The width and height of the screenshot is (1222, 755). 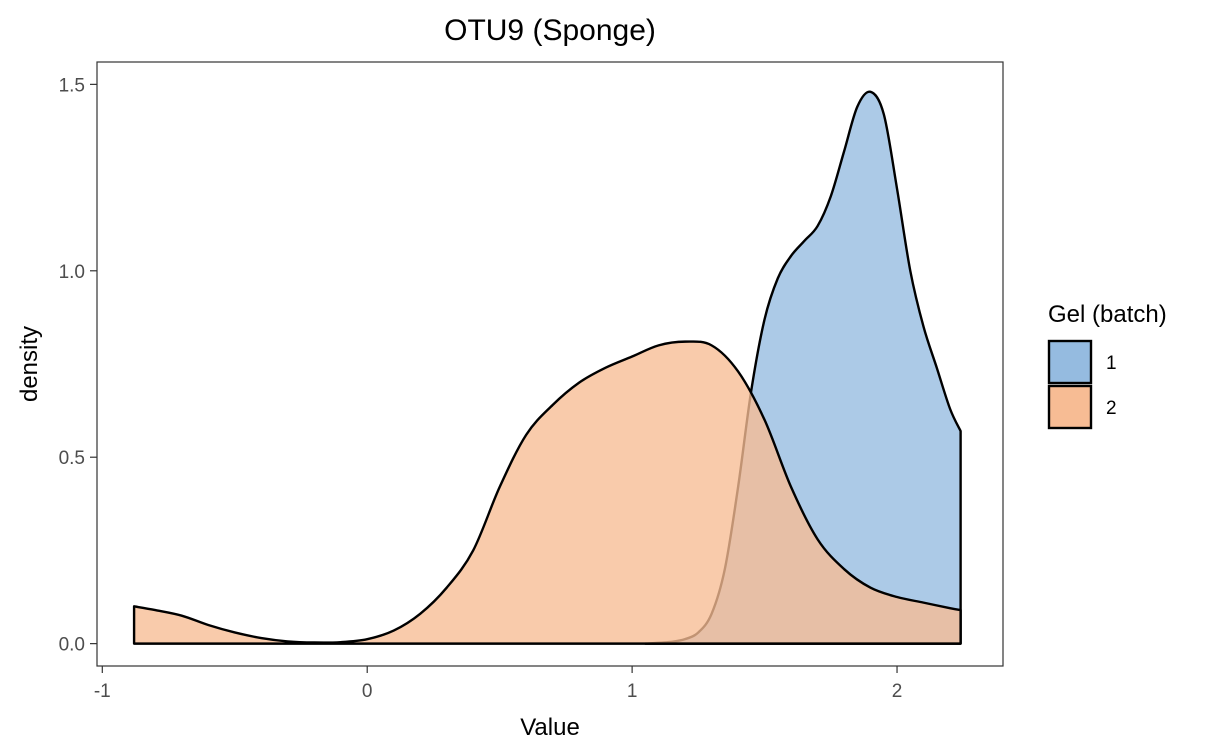 What do you see at coordinates (632, 691) in the screenshot?
I see `x-tick-label: 1` at bounding box center [632, 691].